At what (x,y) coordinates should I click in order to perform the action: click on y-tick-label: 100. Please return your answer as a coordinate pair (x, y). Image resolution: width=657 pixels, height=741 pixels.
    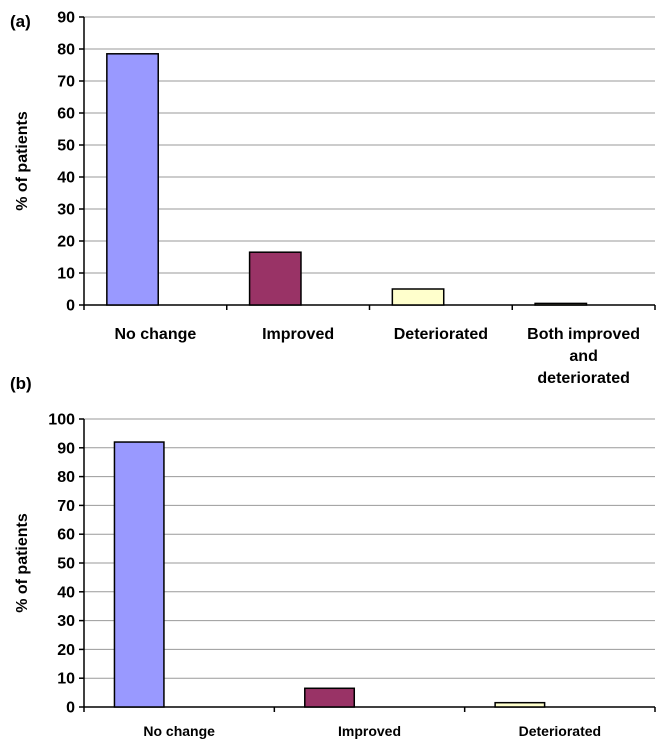
    Looking at the image, I should click on (61, 420).